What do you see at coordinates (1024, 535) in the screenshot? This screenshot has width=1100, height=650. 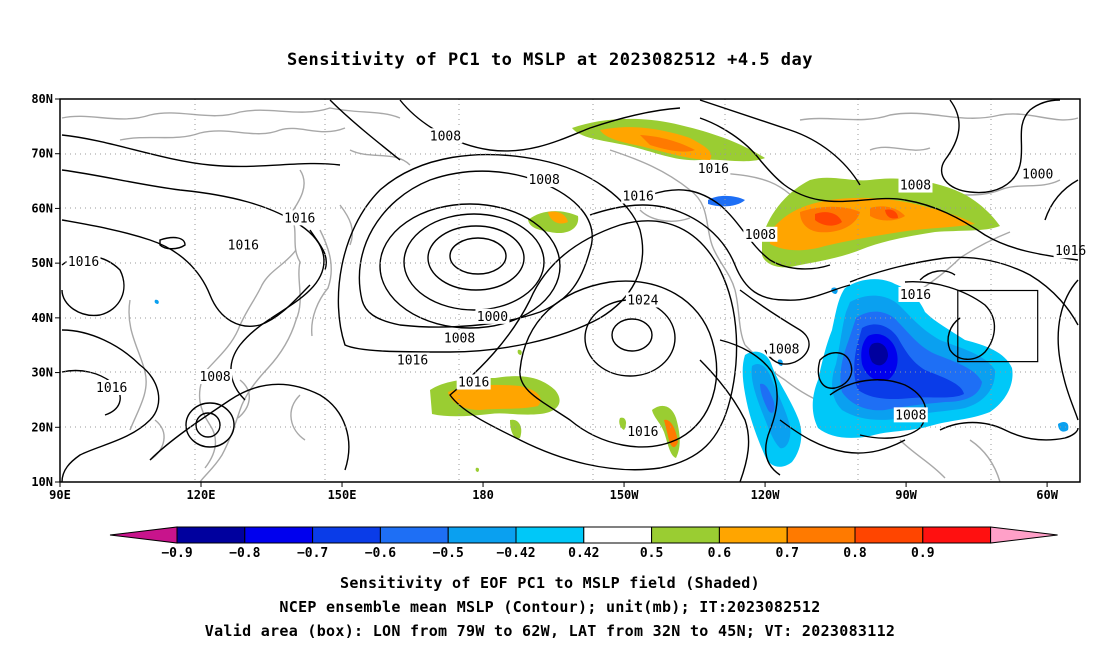 I see `colorbar-high-end` at bounding box center [1024, 535].